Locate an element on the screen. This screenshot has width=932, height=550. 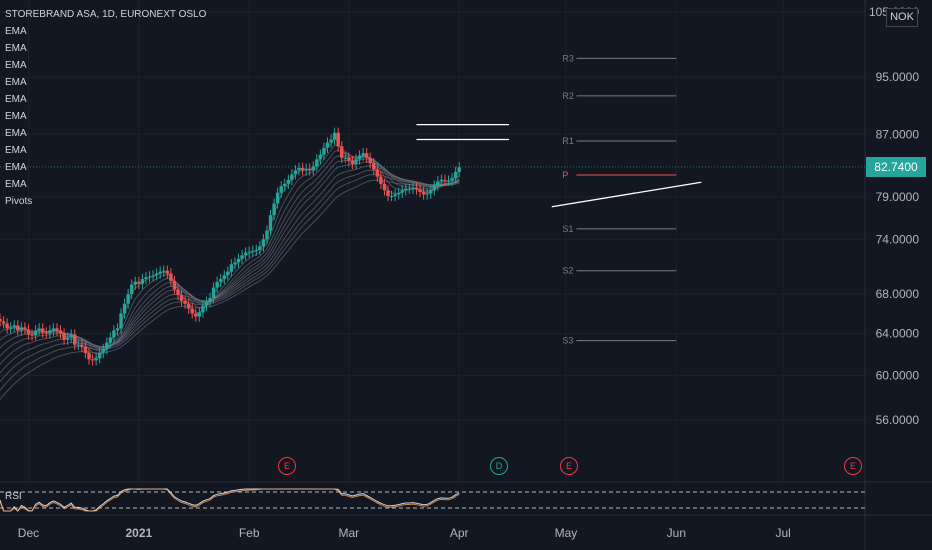
dividend-event-icon: D is located at coordinates (499, 466).